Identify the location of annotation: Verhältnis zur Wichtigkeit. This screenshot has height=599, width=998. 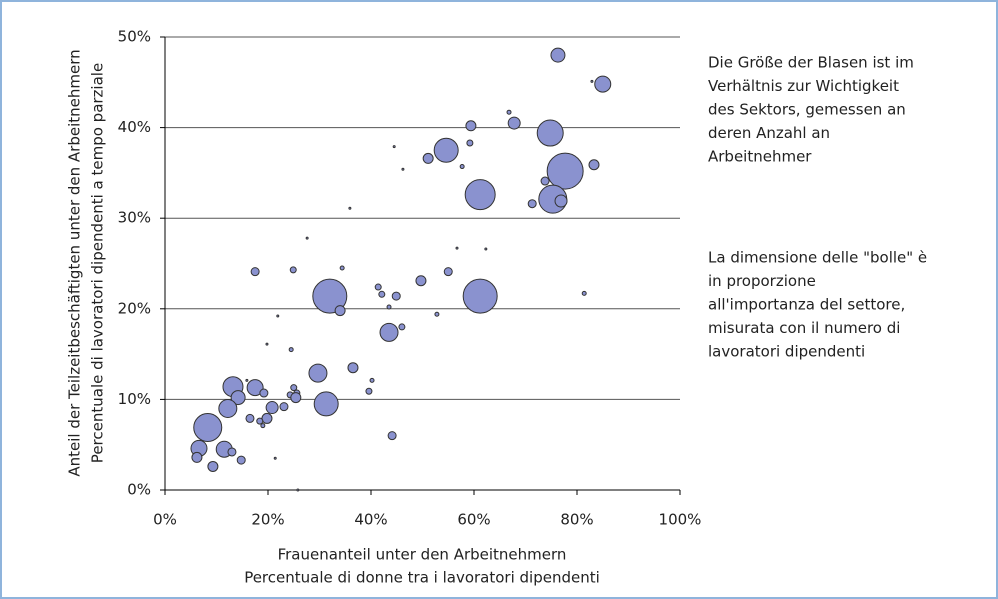
(803, 86).